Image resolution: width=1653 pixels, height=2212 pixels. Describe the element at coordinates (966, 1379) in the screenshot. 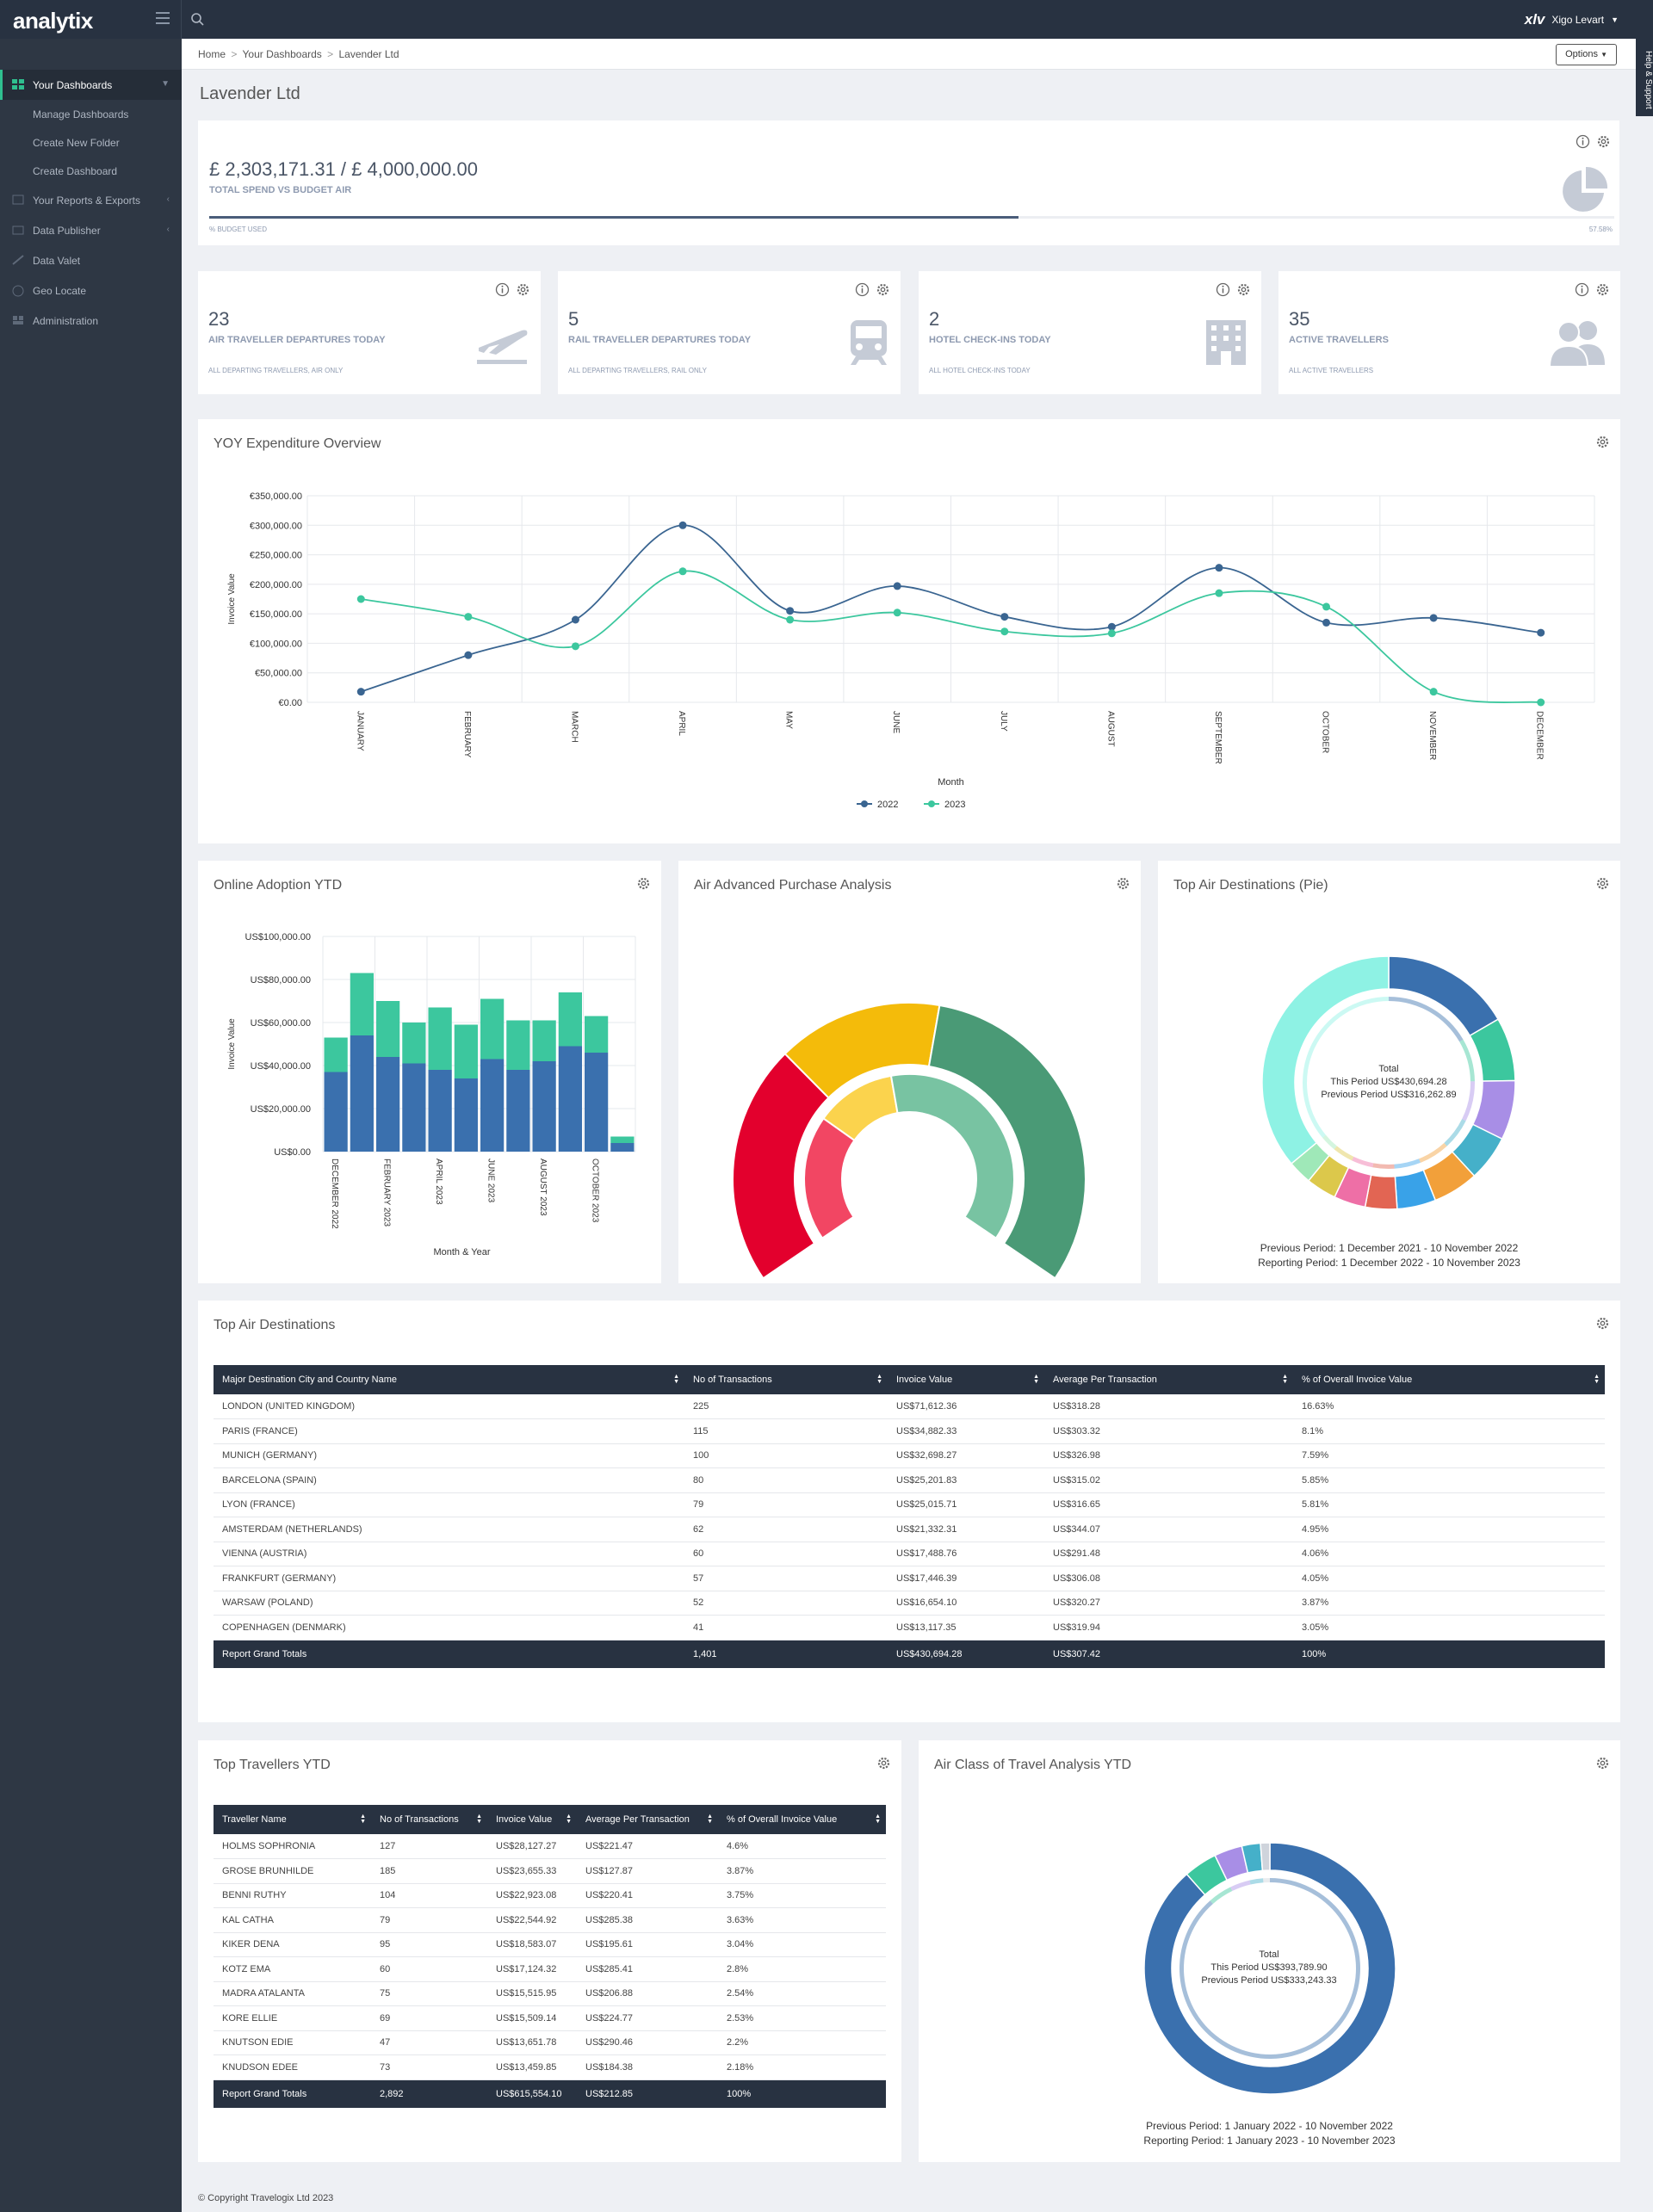

I see `destinations-col-header: Invoice Value ▲ ▼` at that location.